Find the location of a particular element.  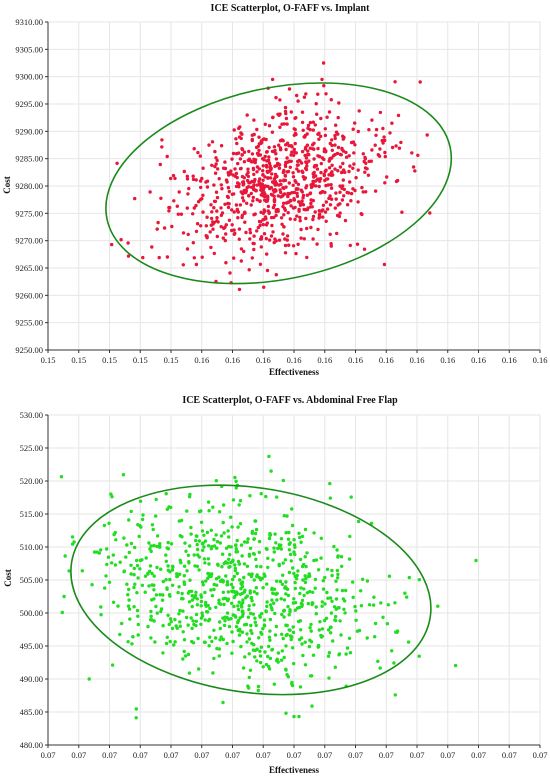

y-tick-label: 9250.00 is located at coordinates (29, 350).